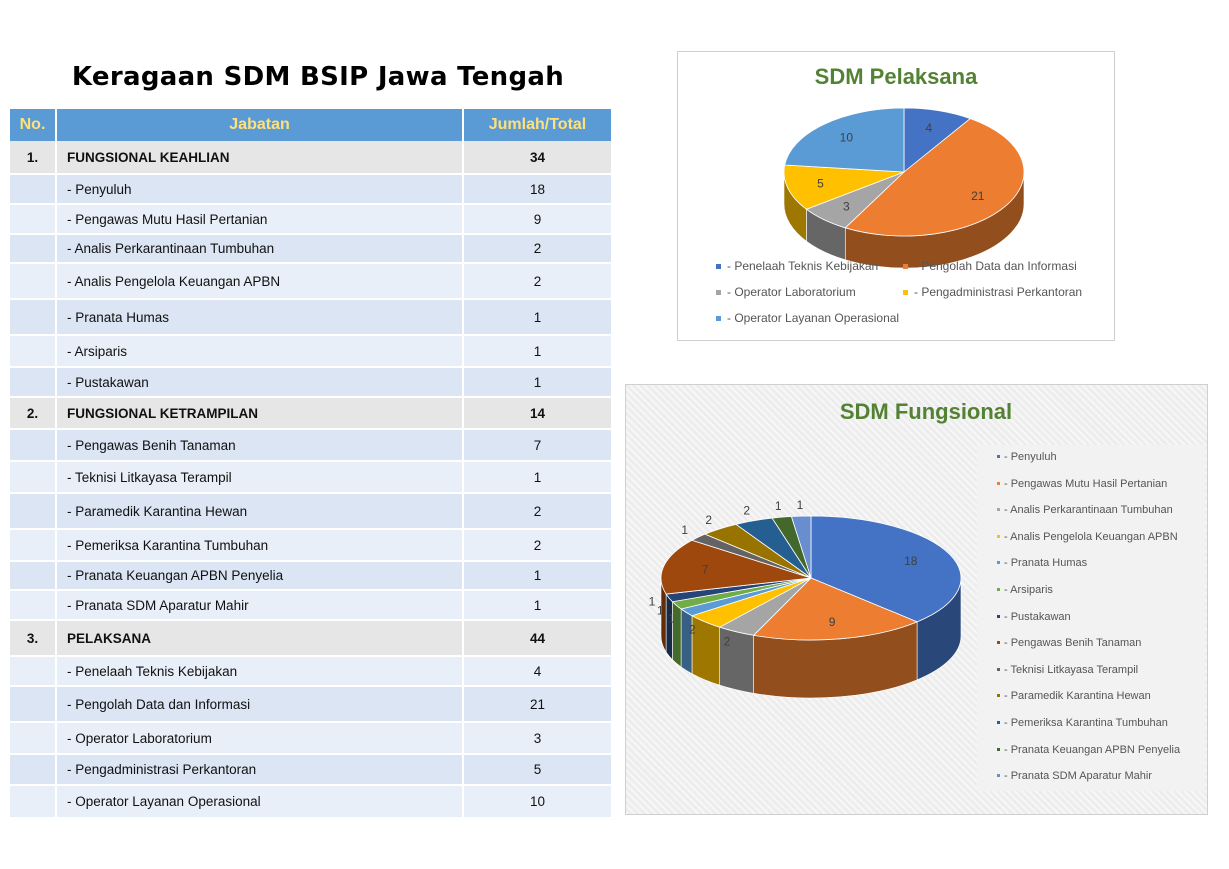 The height and width of the screenshot is (869, 1229). What do you see at coordinates (705, 569) in the screenshot?
I see `pie-data-label: 7` at bounding box center [705, 569].